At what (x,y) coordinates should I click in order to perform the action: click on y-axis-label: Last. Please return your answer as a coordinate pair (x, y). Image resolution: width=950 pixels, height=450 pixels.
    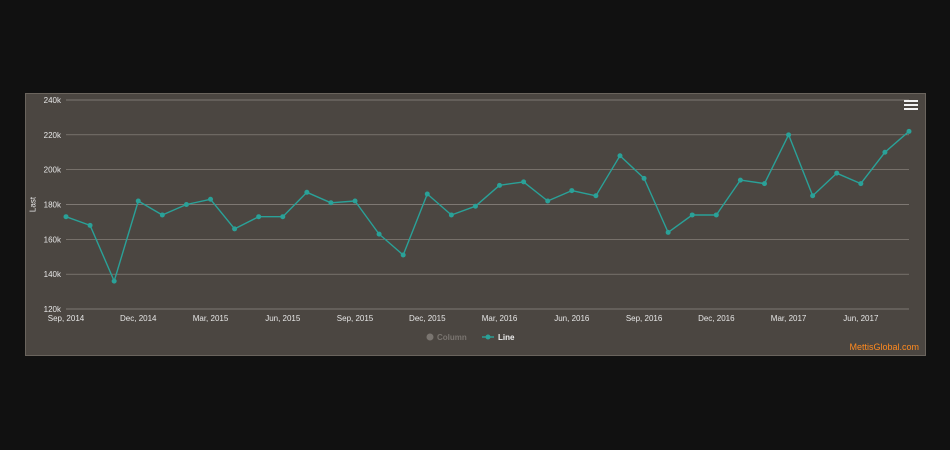
    Looking at the image, I should click on (33, 204).